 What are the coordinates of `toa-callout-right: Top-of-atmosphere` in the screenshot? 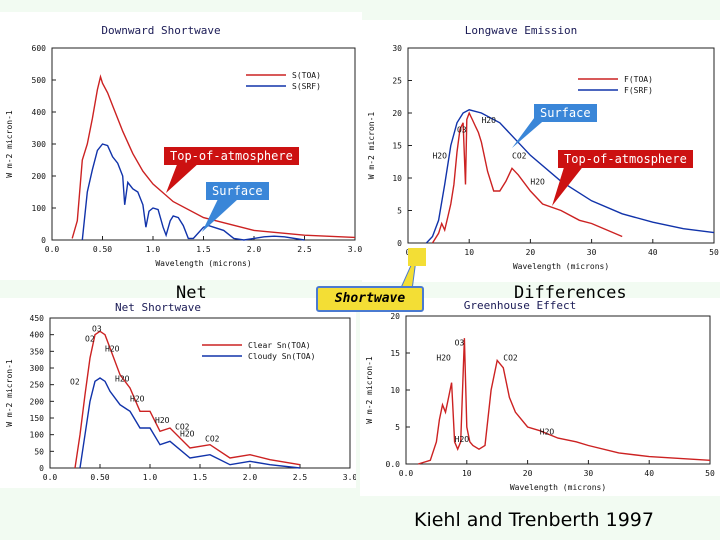 It's located at (625, 159).